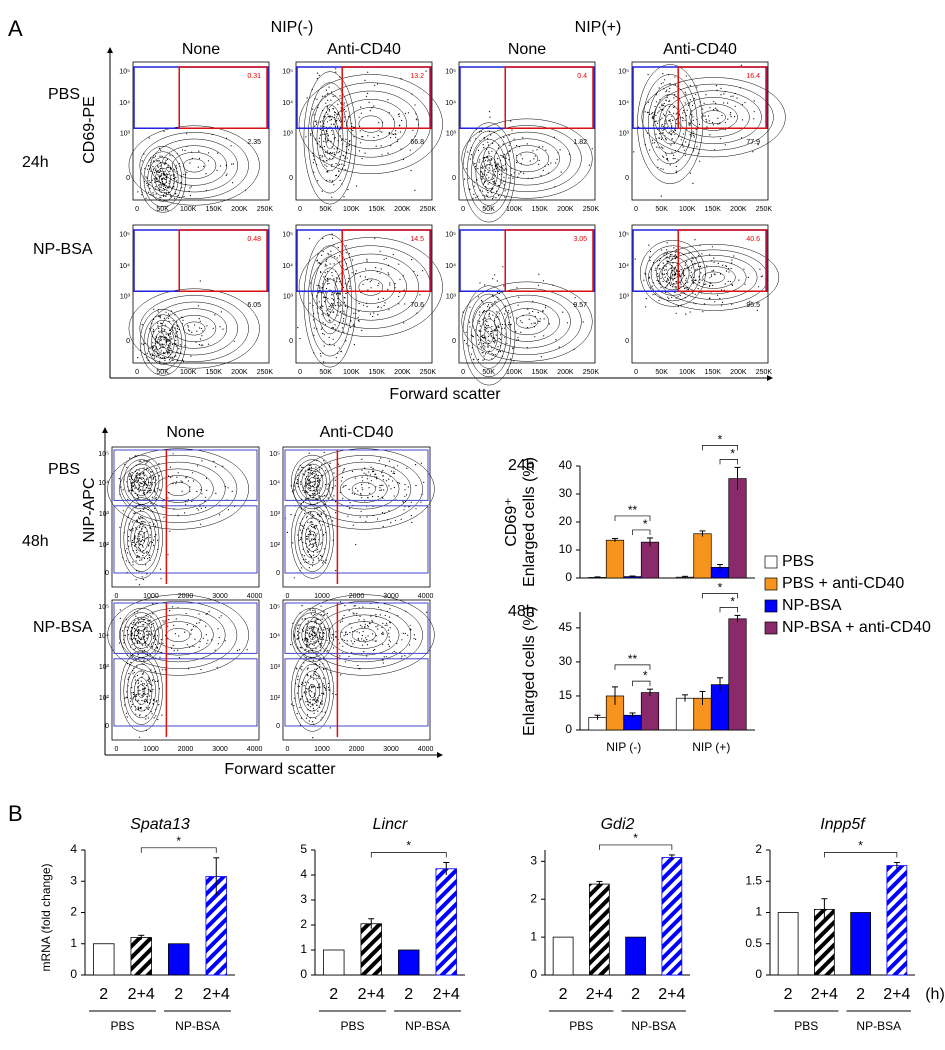 The height and width of the screenshot is (1050, 945). Describe the element at coordinates (661, 372) in the screenshot. I see `x-tick-label: 50K` at that location.